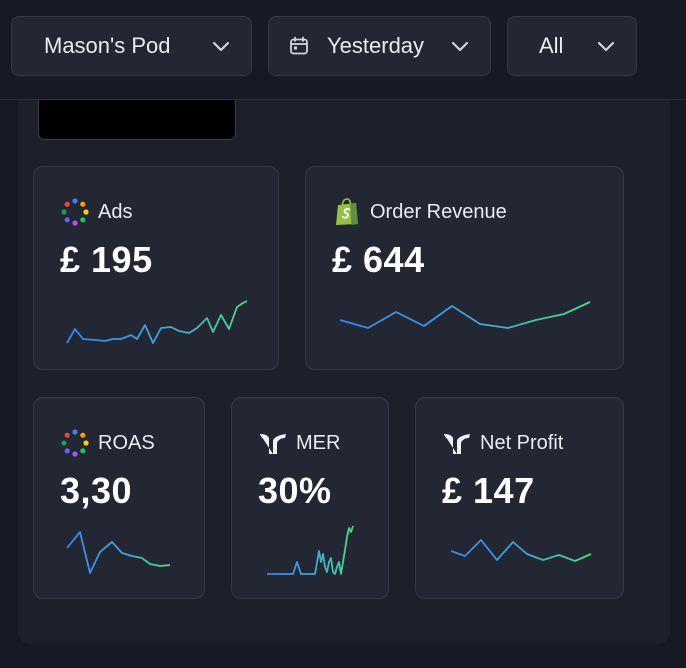 The width and height of the screenshot is (686, 668). What do you see at coordinates (126, 442) in the screenshot?
I see `roas-title: ROAS` at bounding box center [126, 442].